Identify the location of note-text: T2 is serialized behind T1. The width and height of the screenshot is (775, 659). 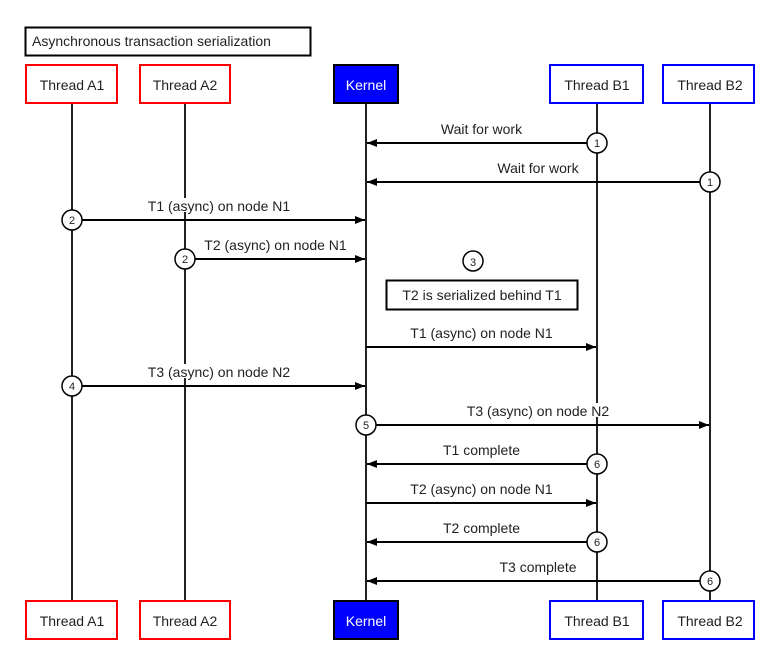
(481, 295).